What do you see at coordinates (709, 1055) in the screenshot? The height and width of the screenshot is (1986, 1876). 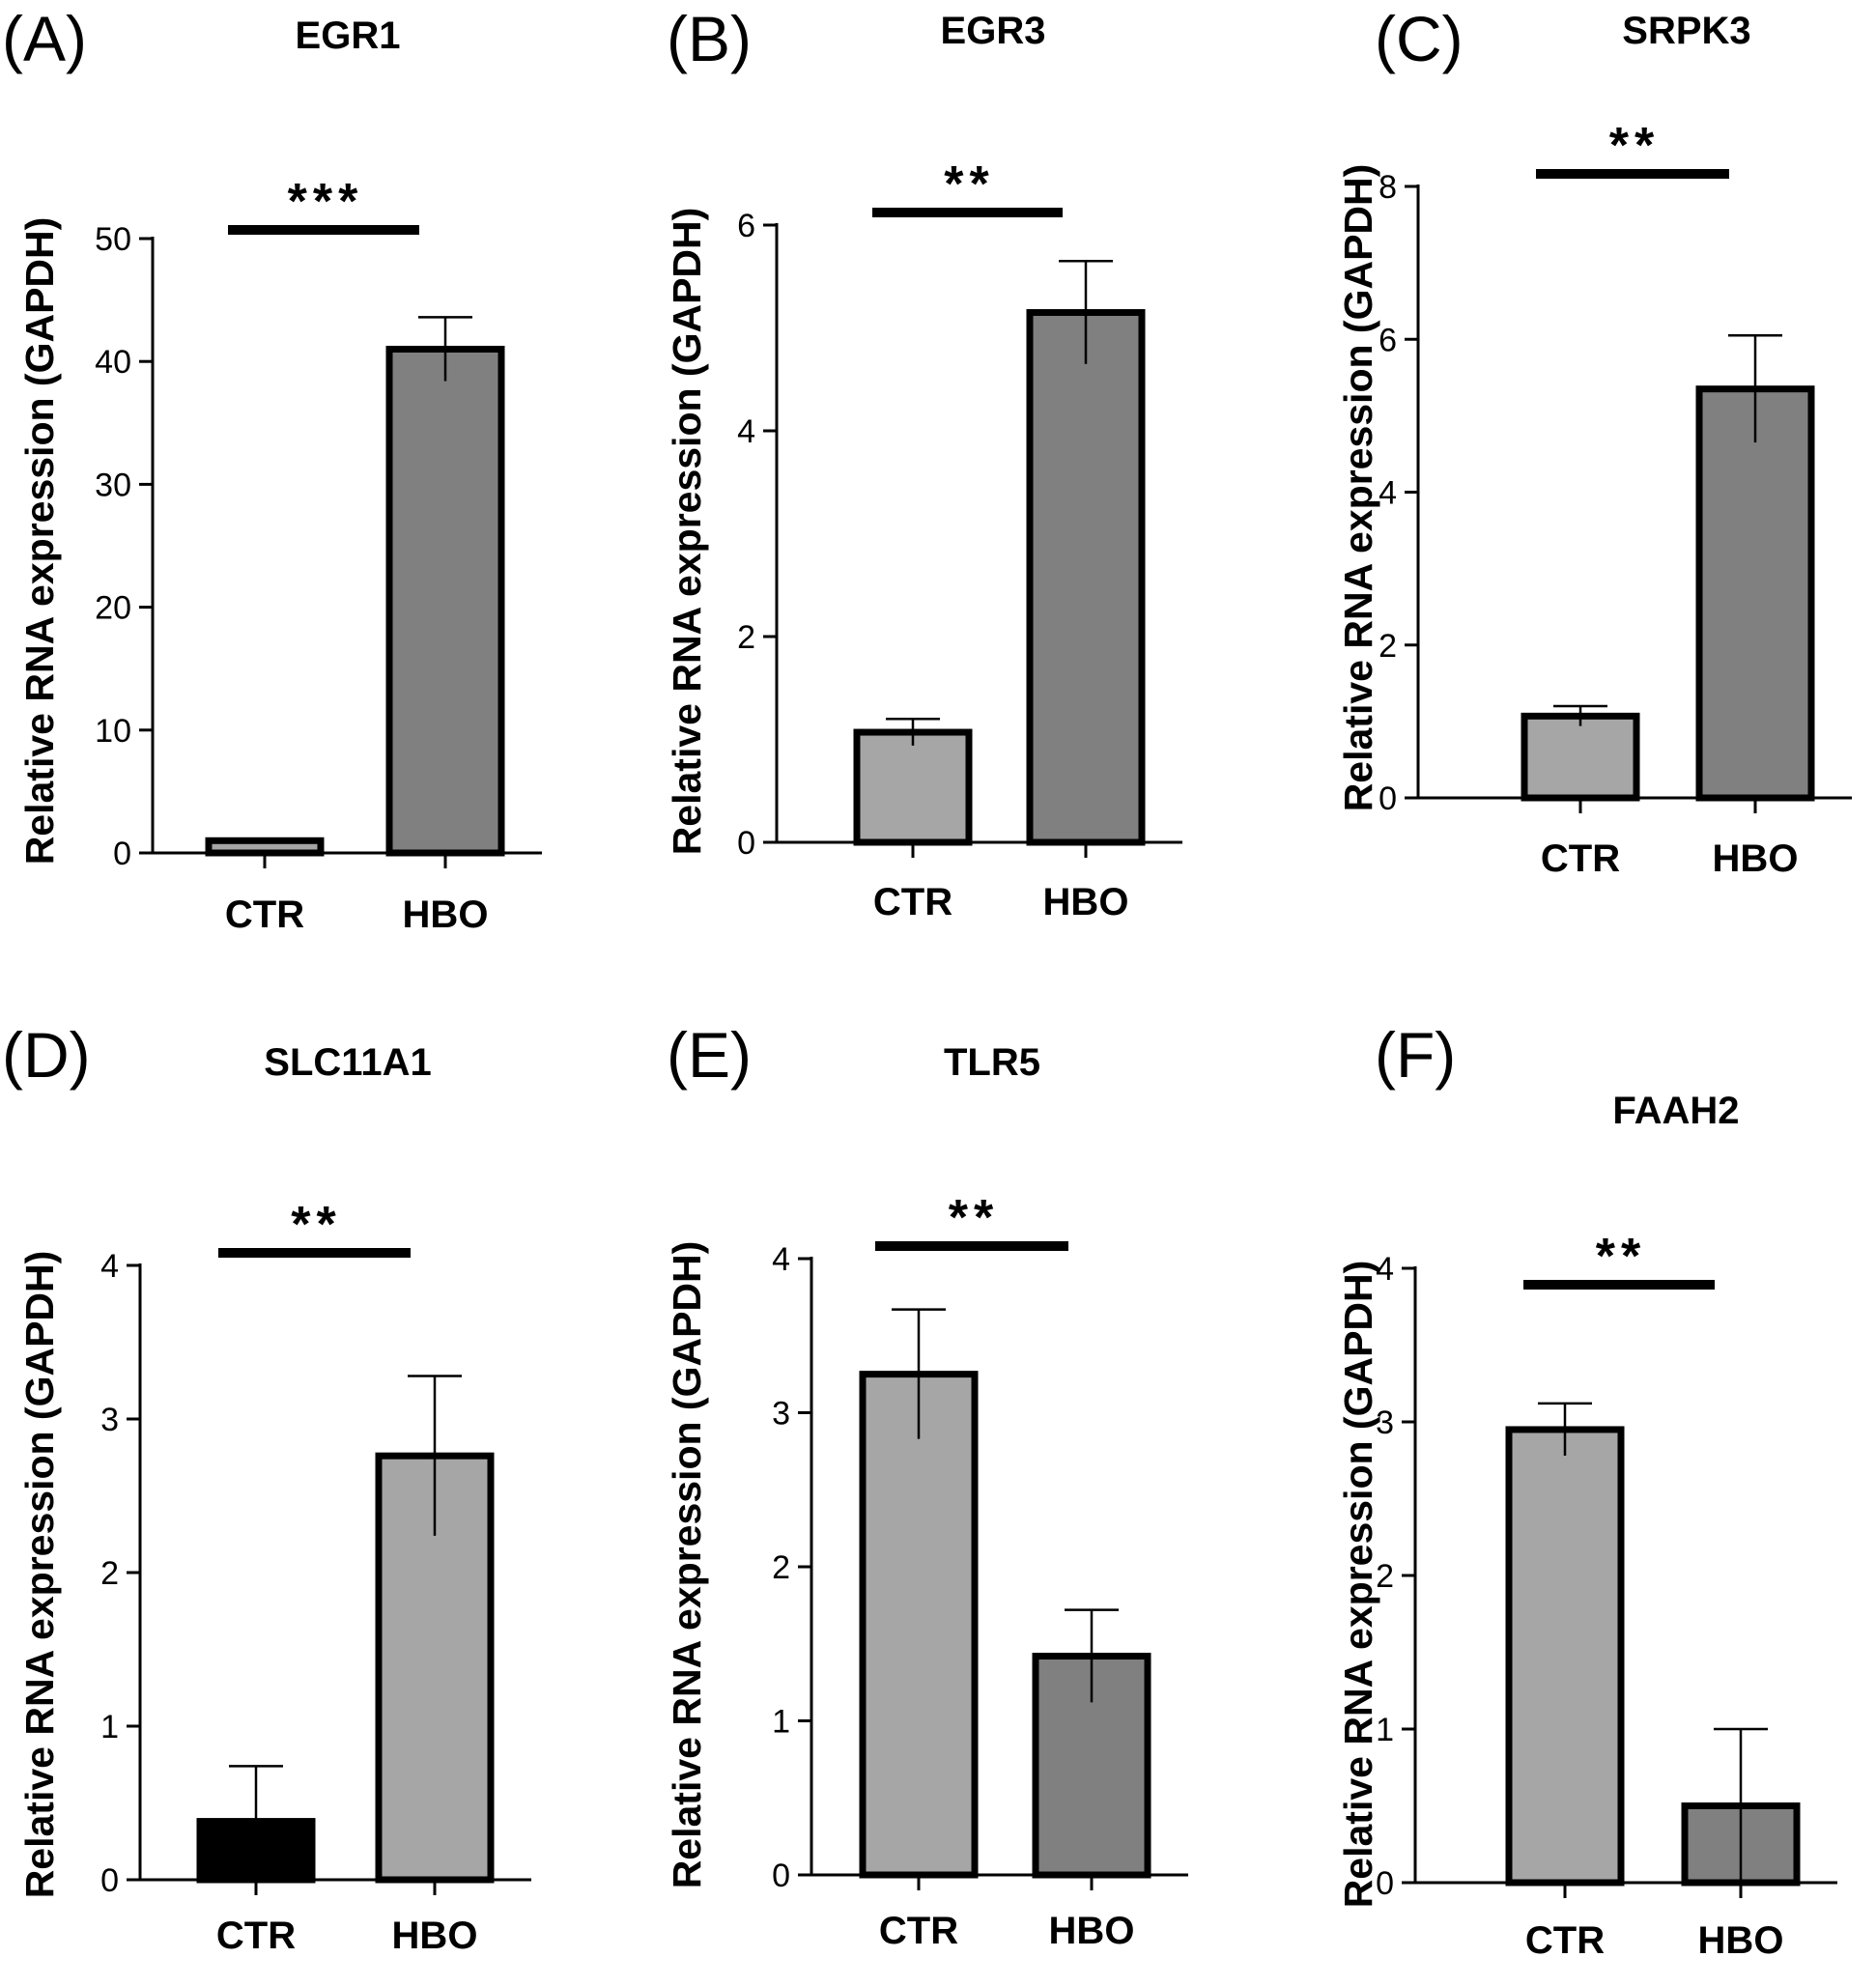 I see `panel-letter: (E)` at bounding box center [709, 1055].